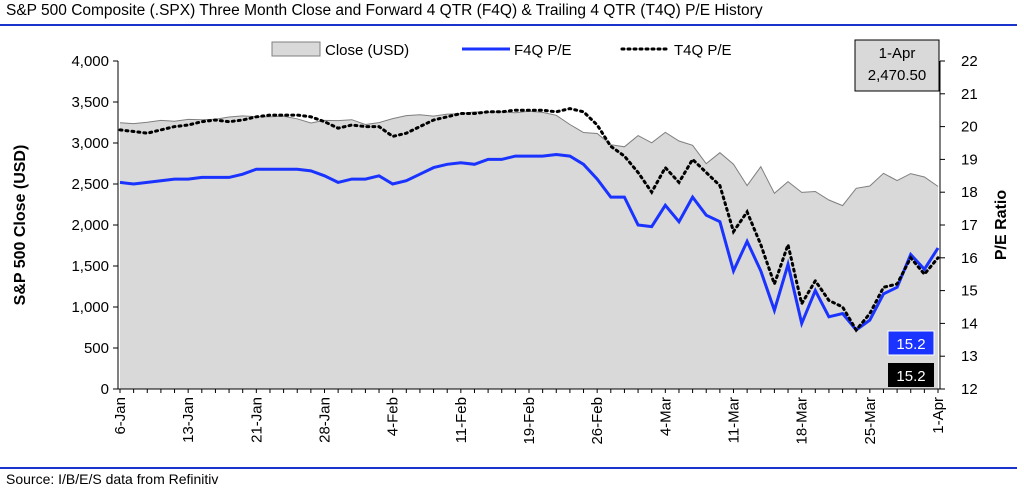 The width and height of the screenshot is (1024, 493). I want to click on t4q-badge-value: 15.2, so click(910, 376).